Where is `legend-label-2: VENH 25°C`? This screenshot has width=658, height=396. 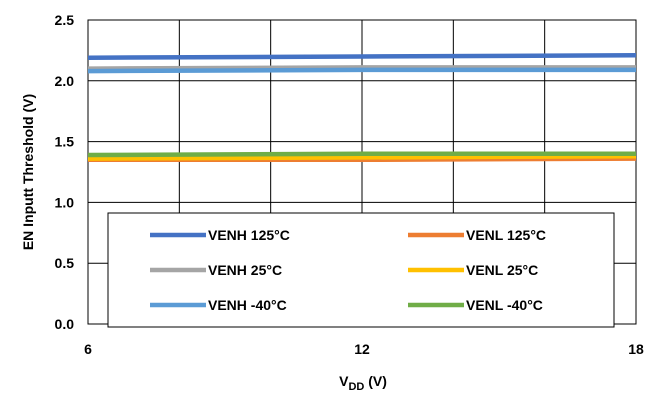 legend-label-2: VENH 25°C is located at coordinates (245, 270).